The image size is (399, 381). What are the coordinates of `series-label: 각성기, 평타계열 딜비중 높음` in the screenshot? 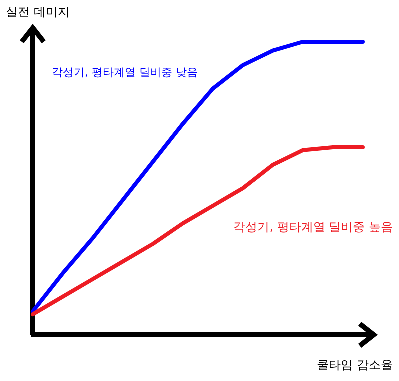 It's located at (313, 227).